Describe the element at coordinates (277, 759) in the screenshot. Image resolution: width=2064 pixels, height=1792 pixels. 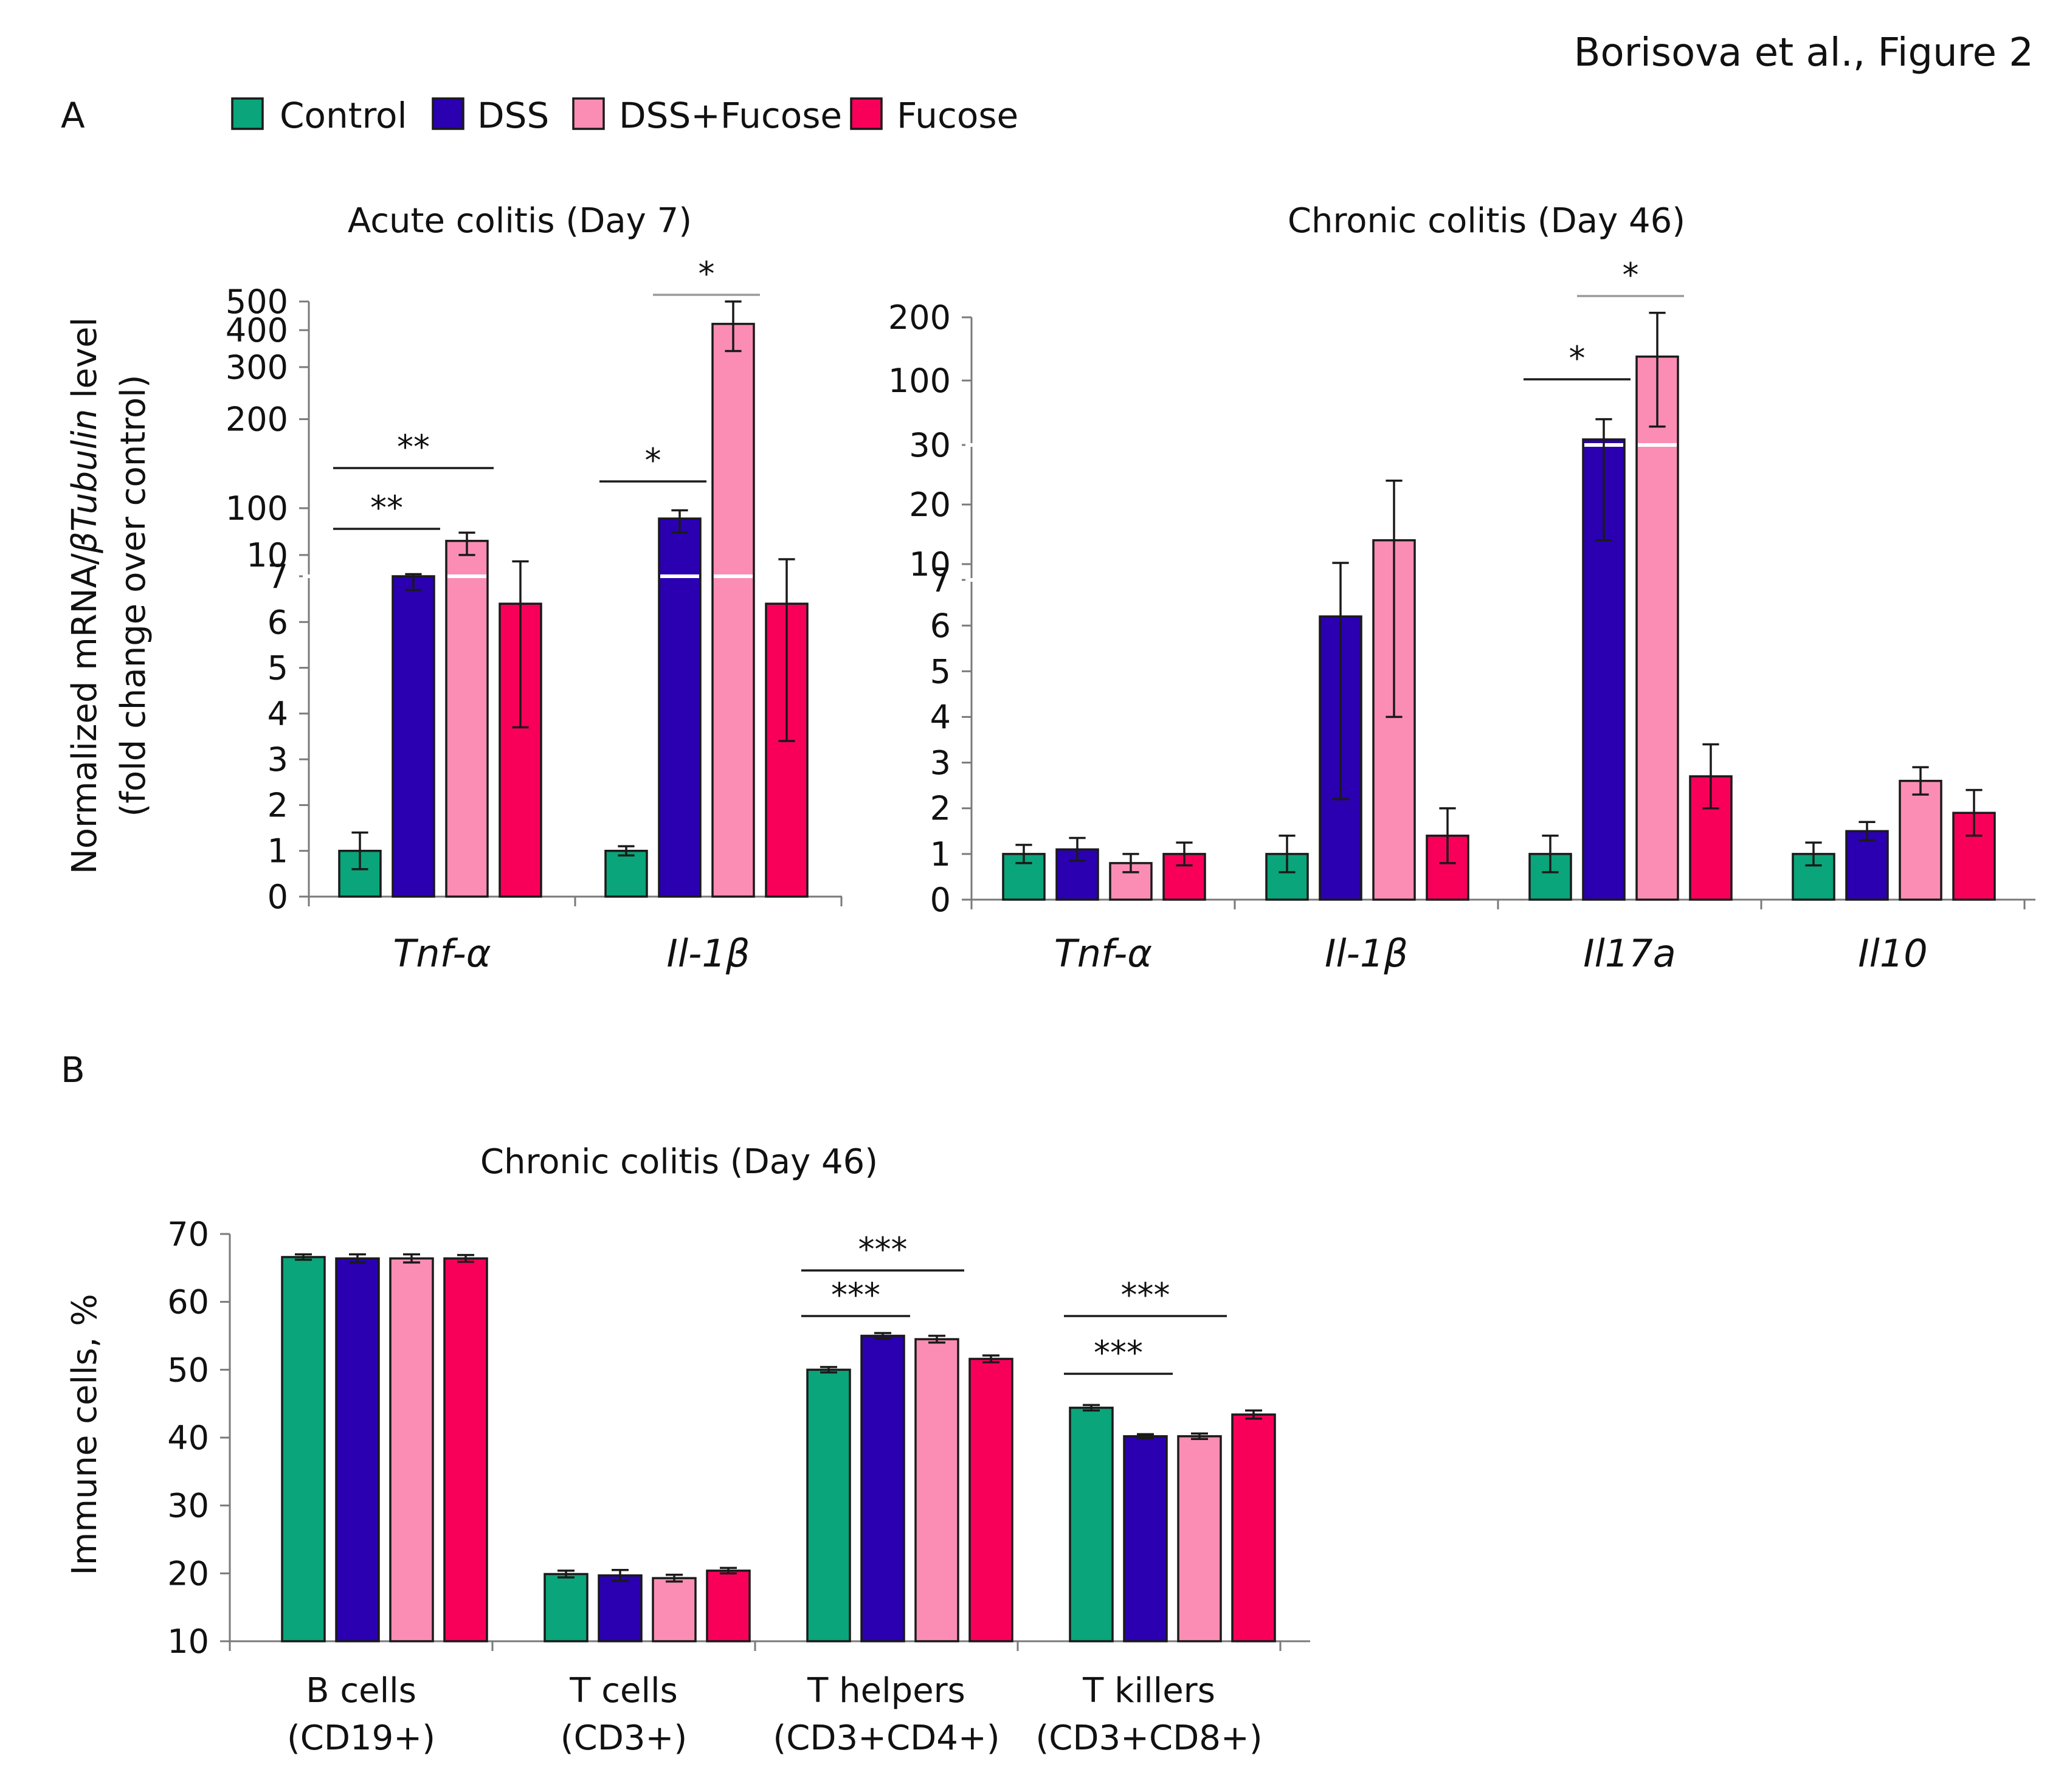
I see `acute-ytick-label-3: 3` at that location.